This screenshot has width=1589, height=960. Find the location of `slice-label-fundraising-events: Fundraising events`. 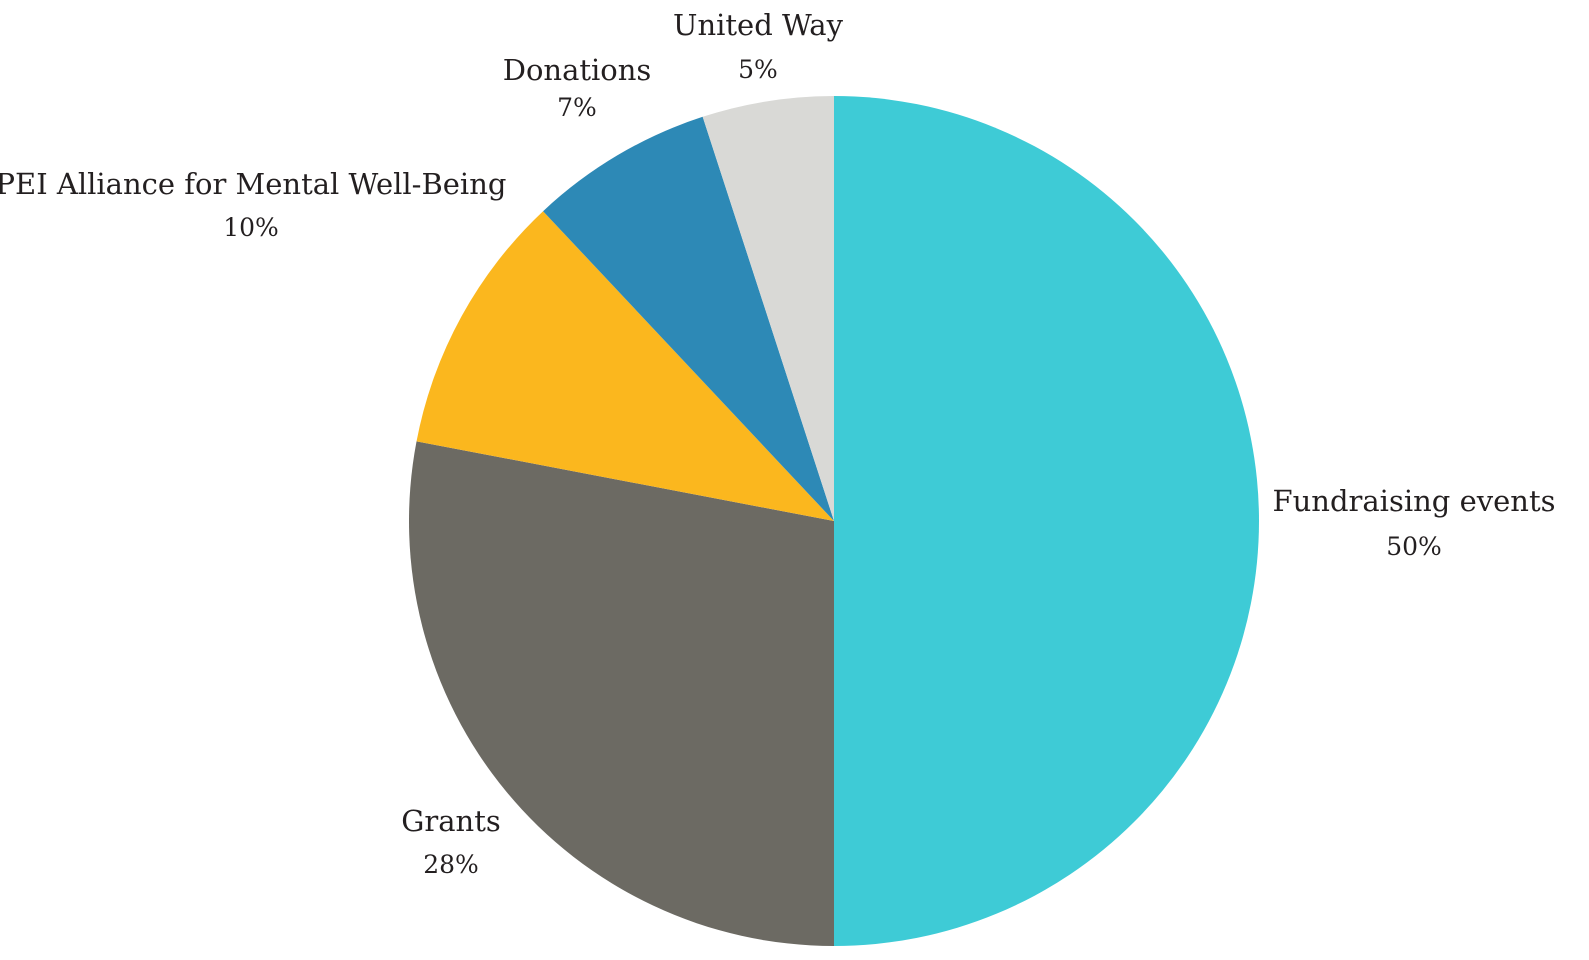

slice-label-fundraising-events: Fundraising events is located at coordinates (1413, 501).